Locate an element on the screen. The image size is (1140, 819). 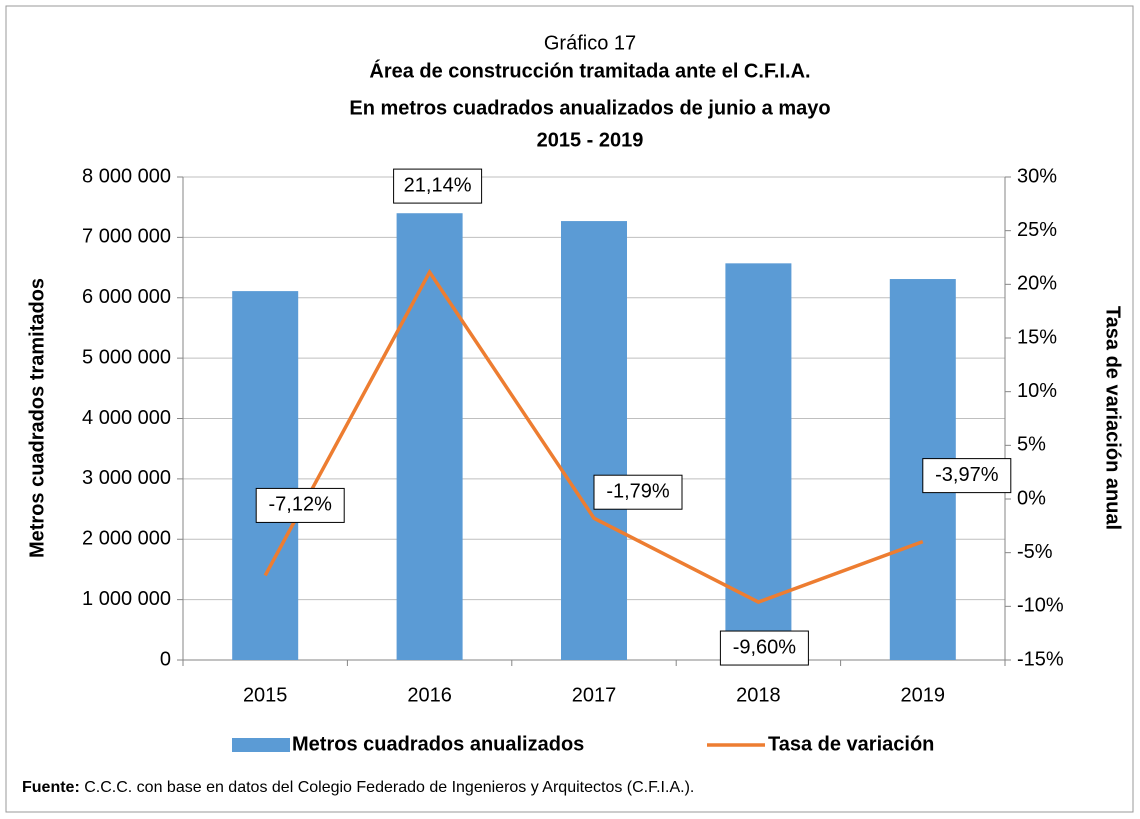
x-tick-label: 2017 is located at coordinates (594, 695).